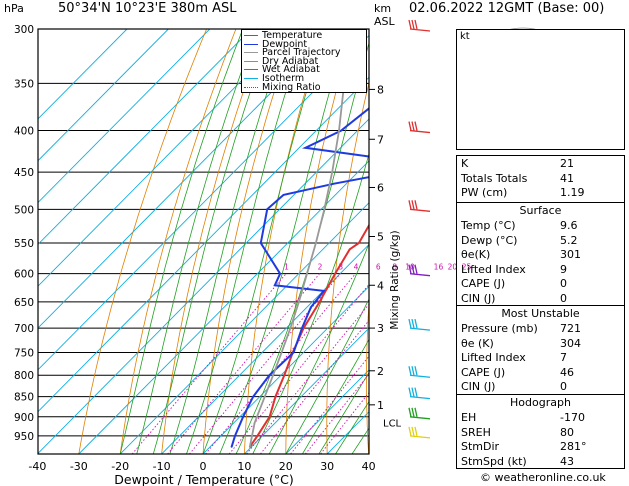  Describe the element at coordinates (120, 466) in the screenshot. I see `temperature-tick-label: -20` at that location.